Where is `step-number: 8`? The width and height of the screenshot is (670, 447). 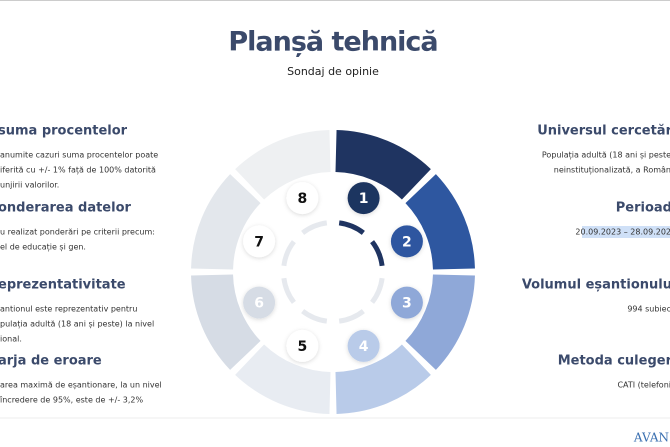 step-number: 8 is located at coordinates (303, 199).